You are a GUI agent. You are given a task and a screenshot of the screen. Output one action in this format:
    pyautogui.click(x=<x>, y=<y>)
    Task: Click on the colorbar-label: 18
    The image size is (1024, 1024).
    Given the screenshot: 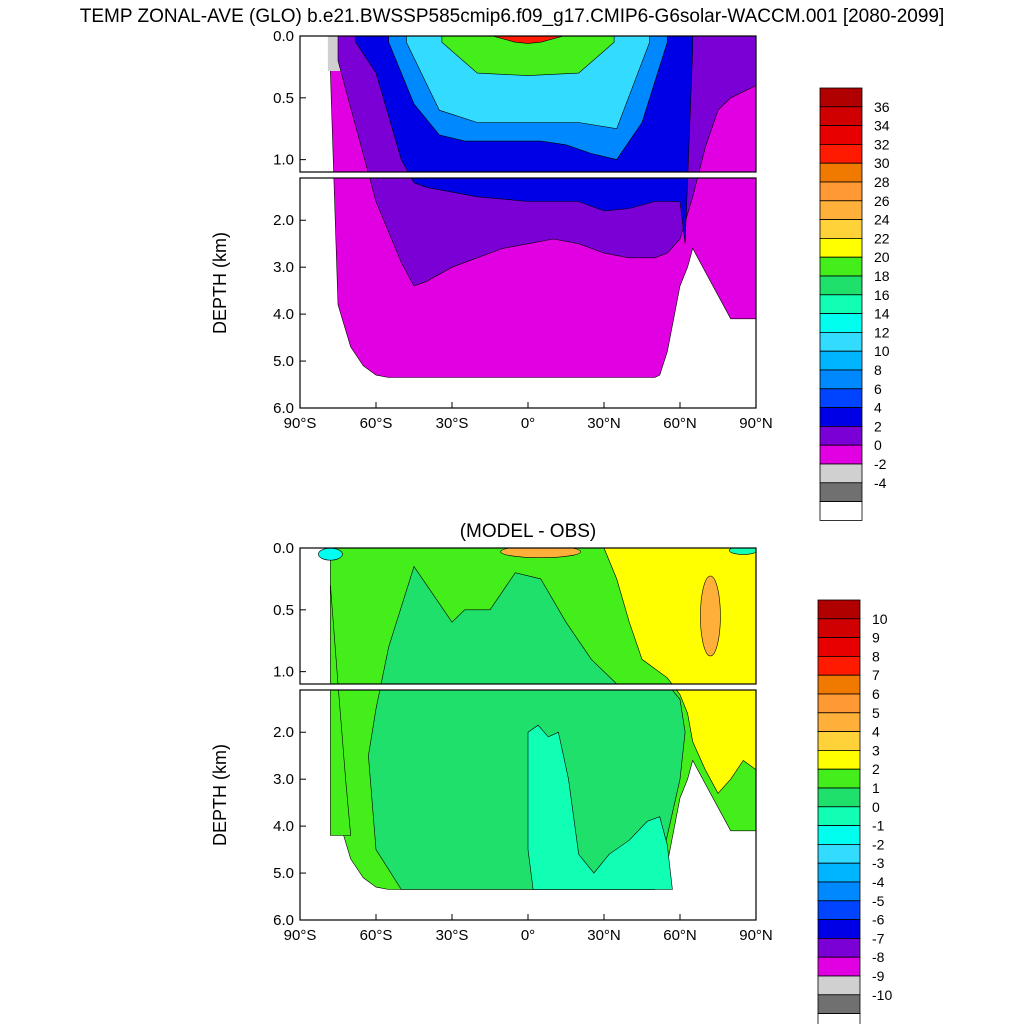 What is the action you would take?
    pyautogui.click(x=882, y=276)
    